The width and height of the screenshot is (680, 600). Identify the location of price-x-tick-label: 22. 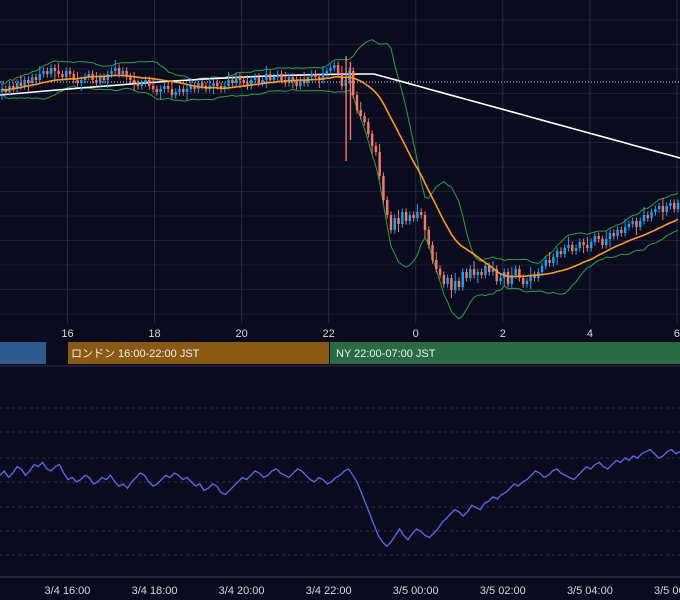
(329, 334).